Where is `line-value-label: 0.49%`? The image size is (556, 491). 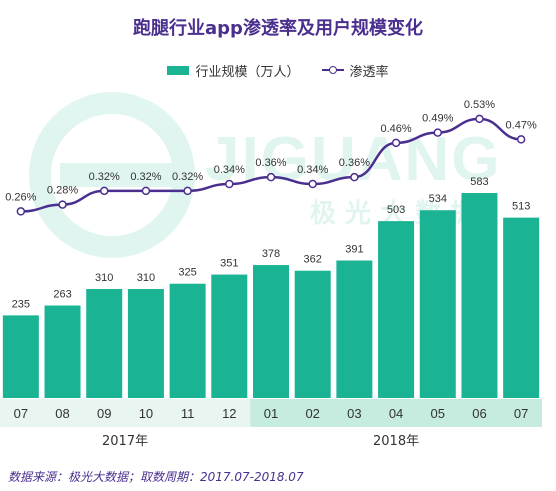
line-value-label: 0.49% is located at coordinates (437, 119).